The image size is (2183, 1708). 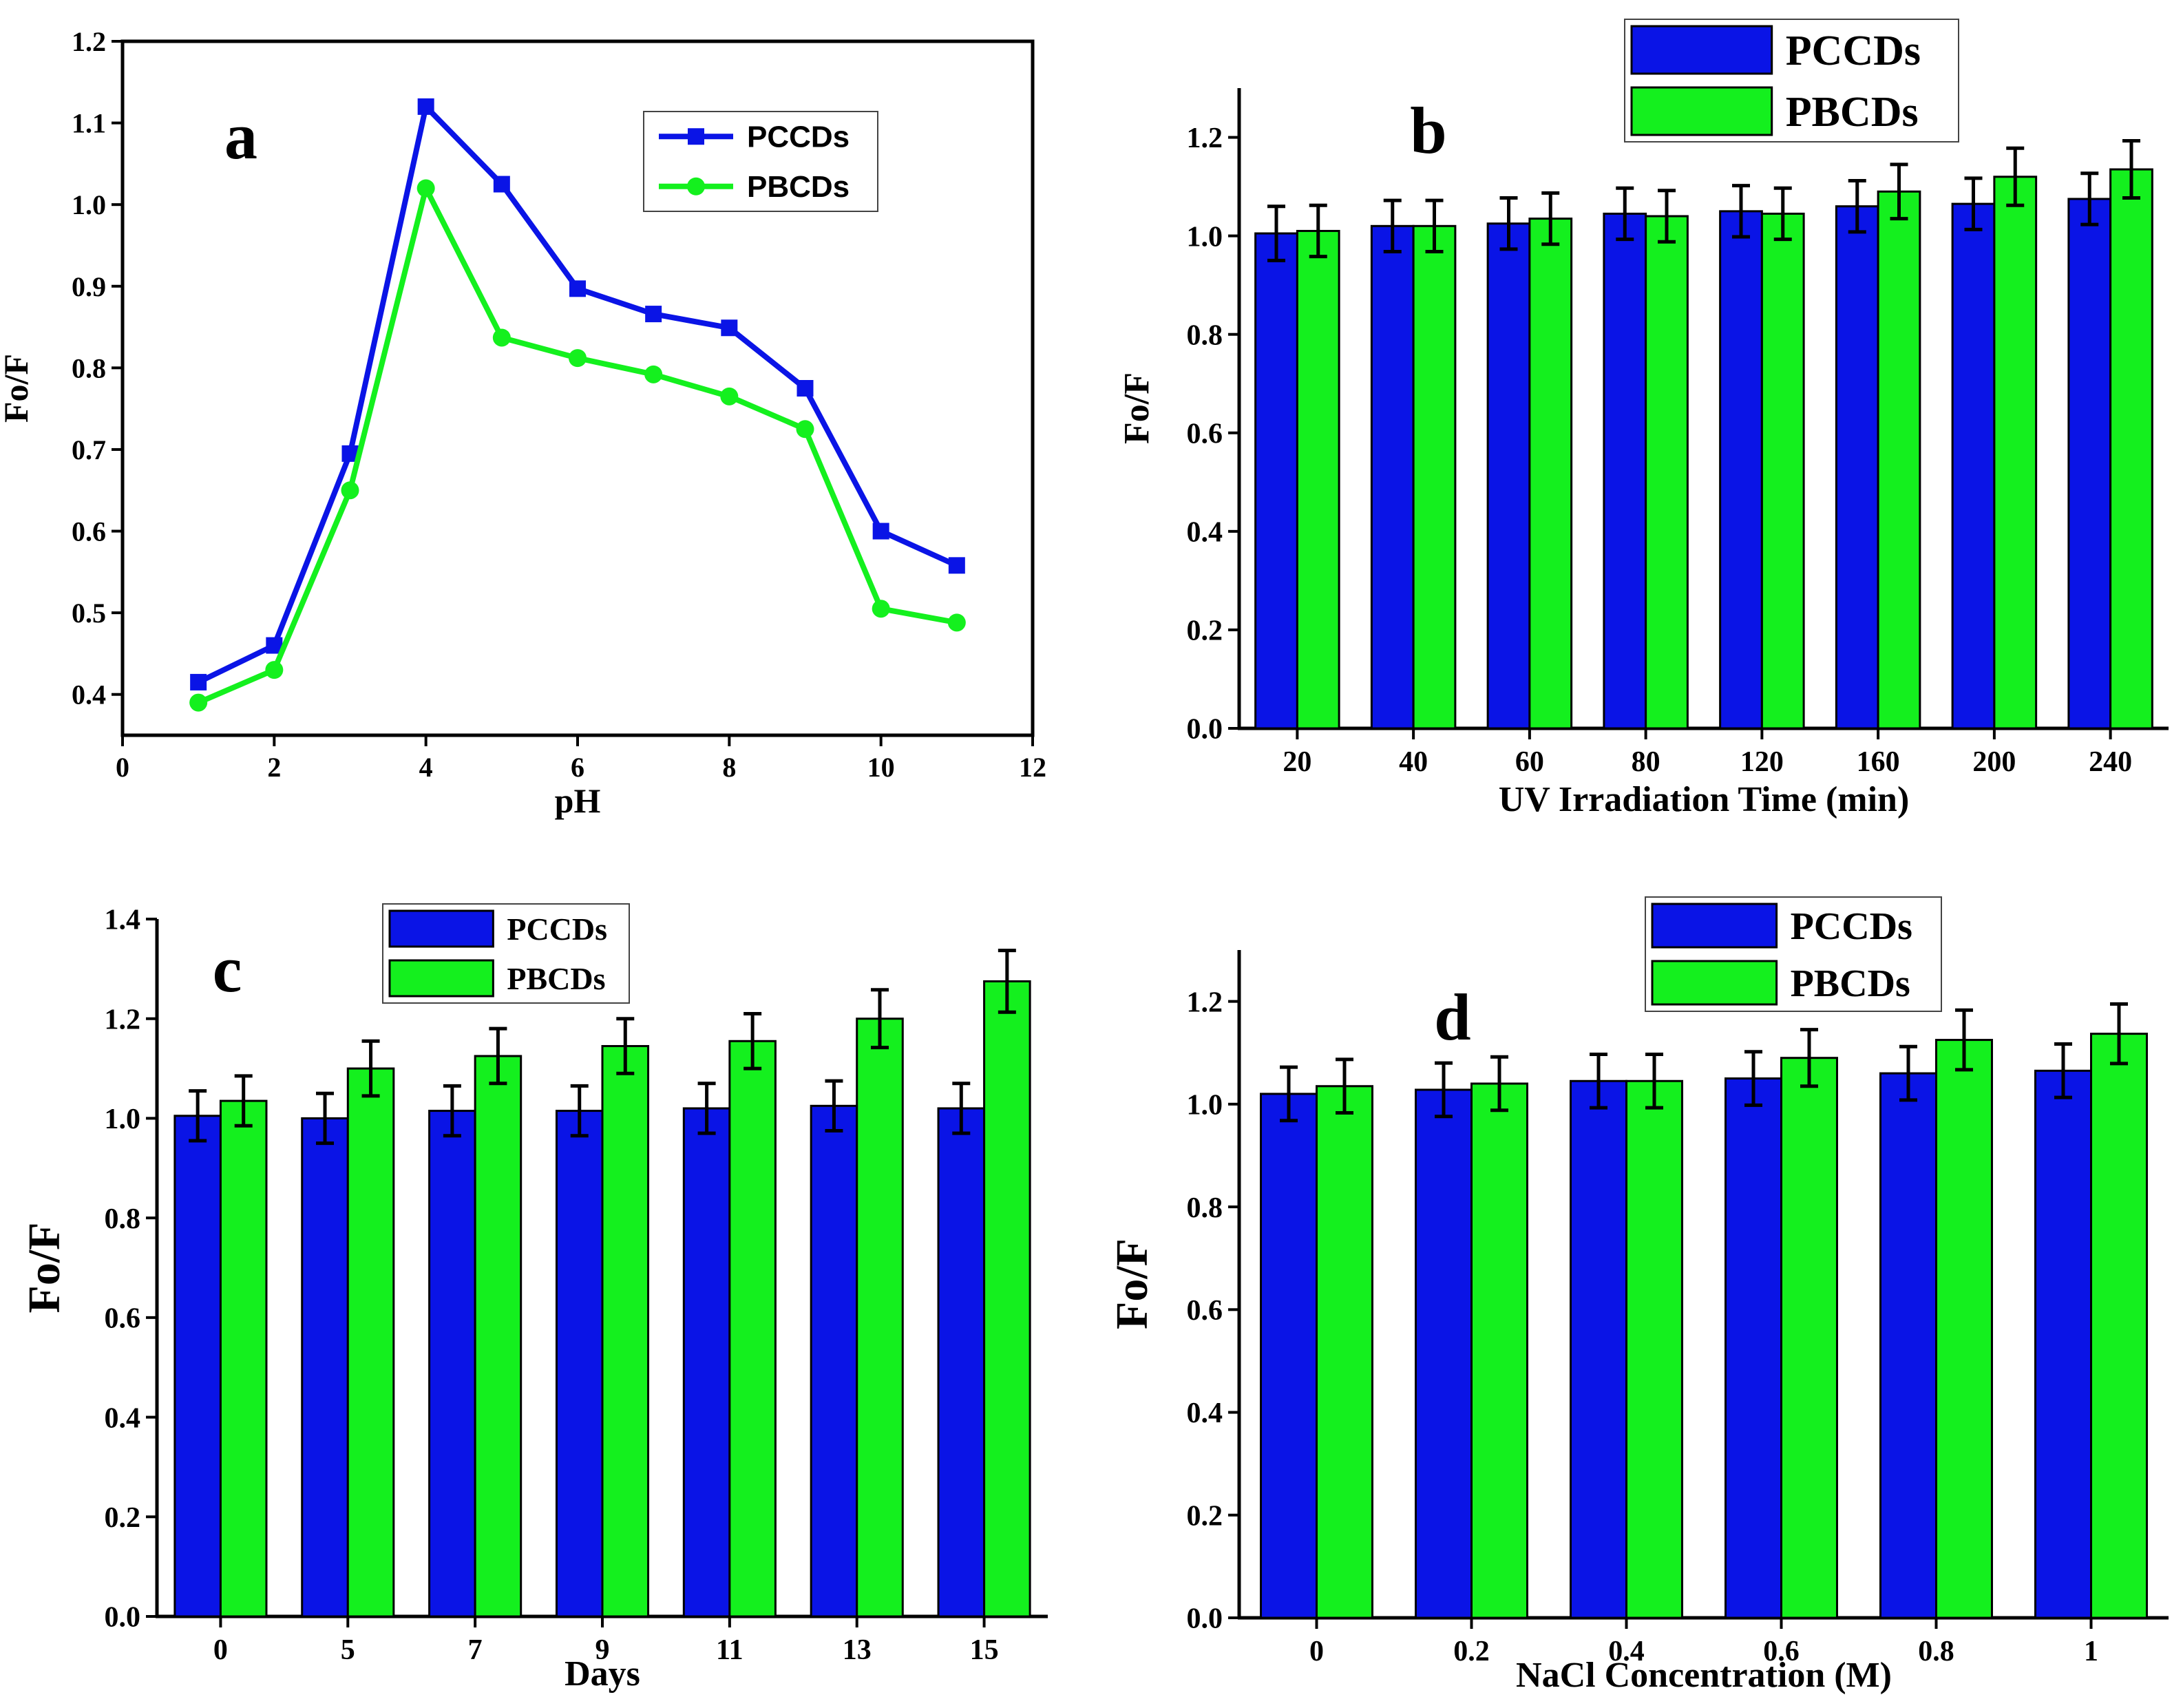 What do you see at coordinates (1529, 762) in the screenshot?
I see `x-tick-label: 60` at bounding box center [1529, 762].